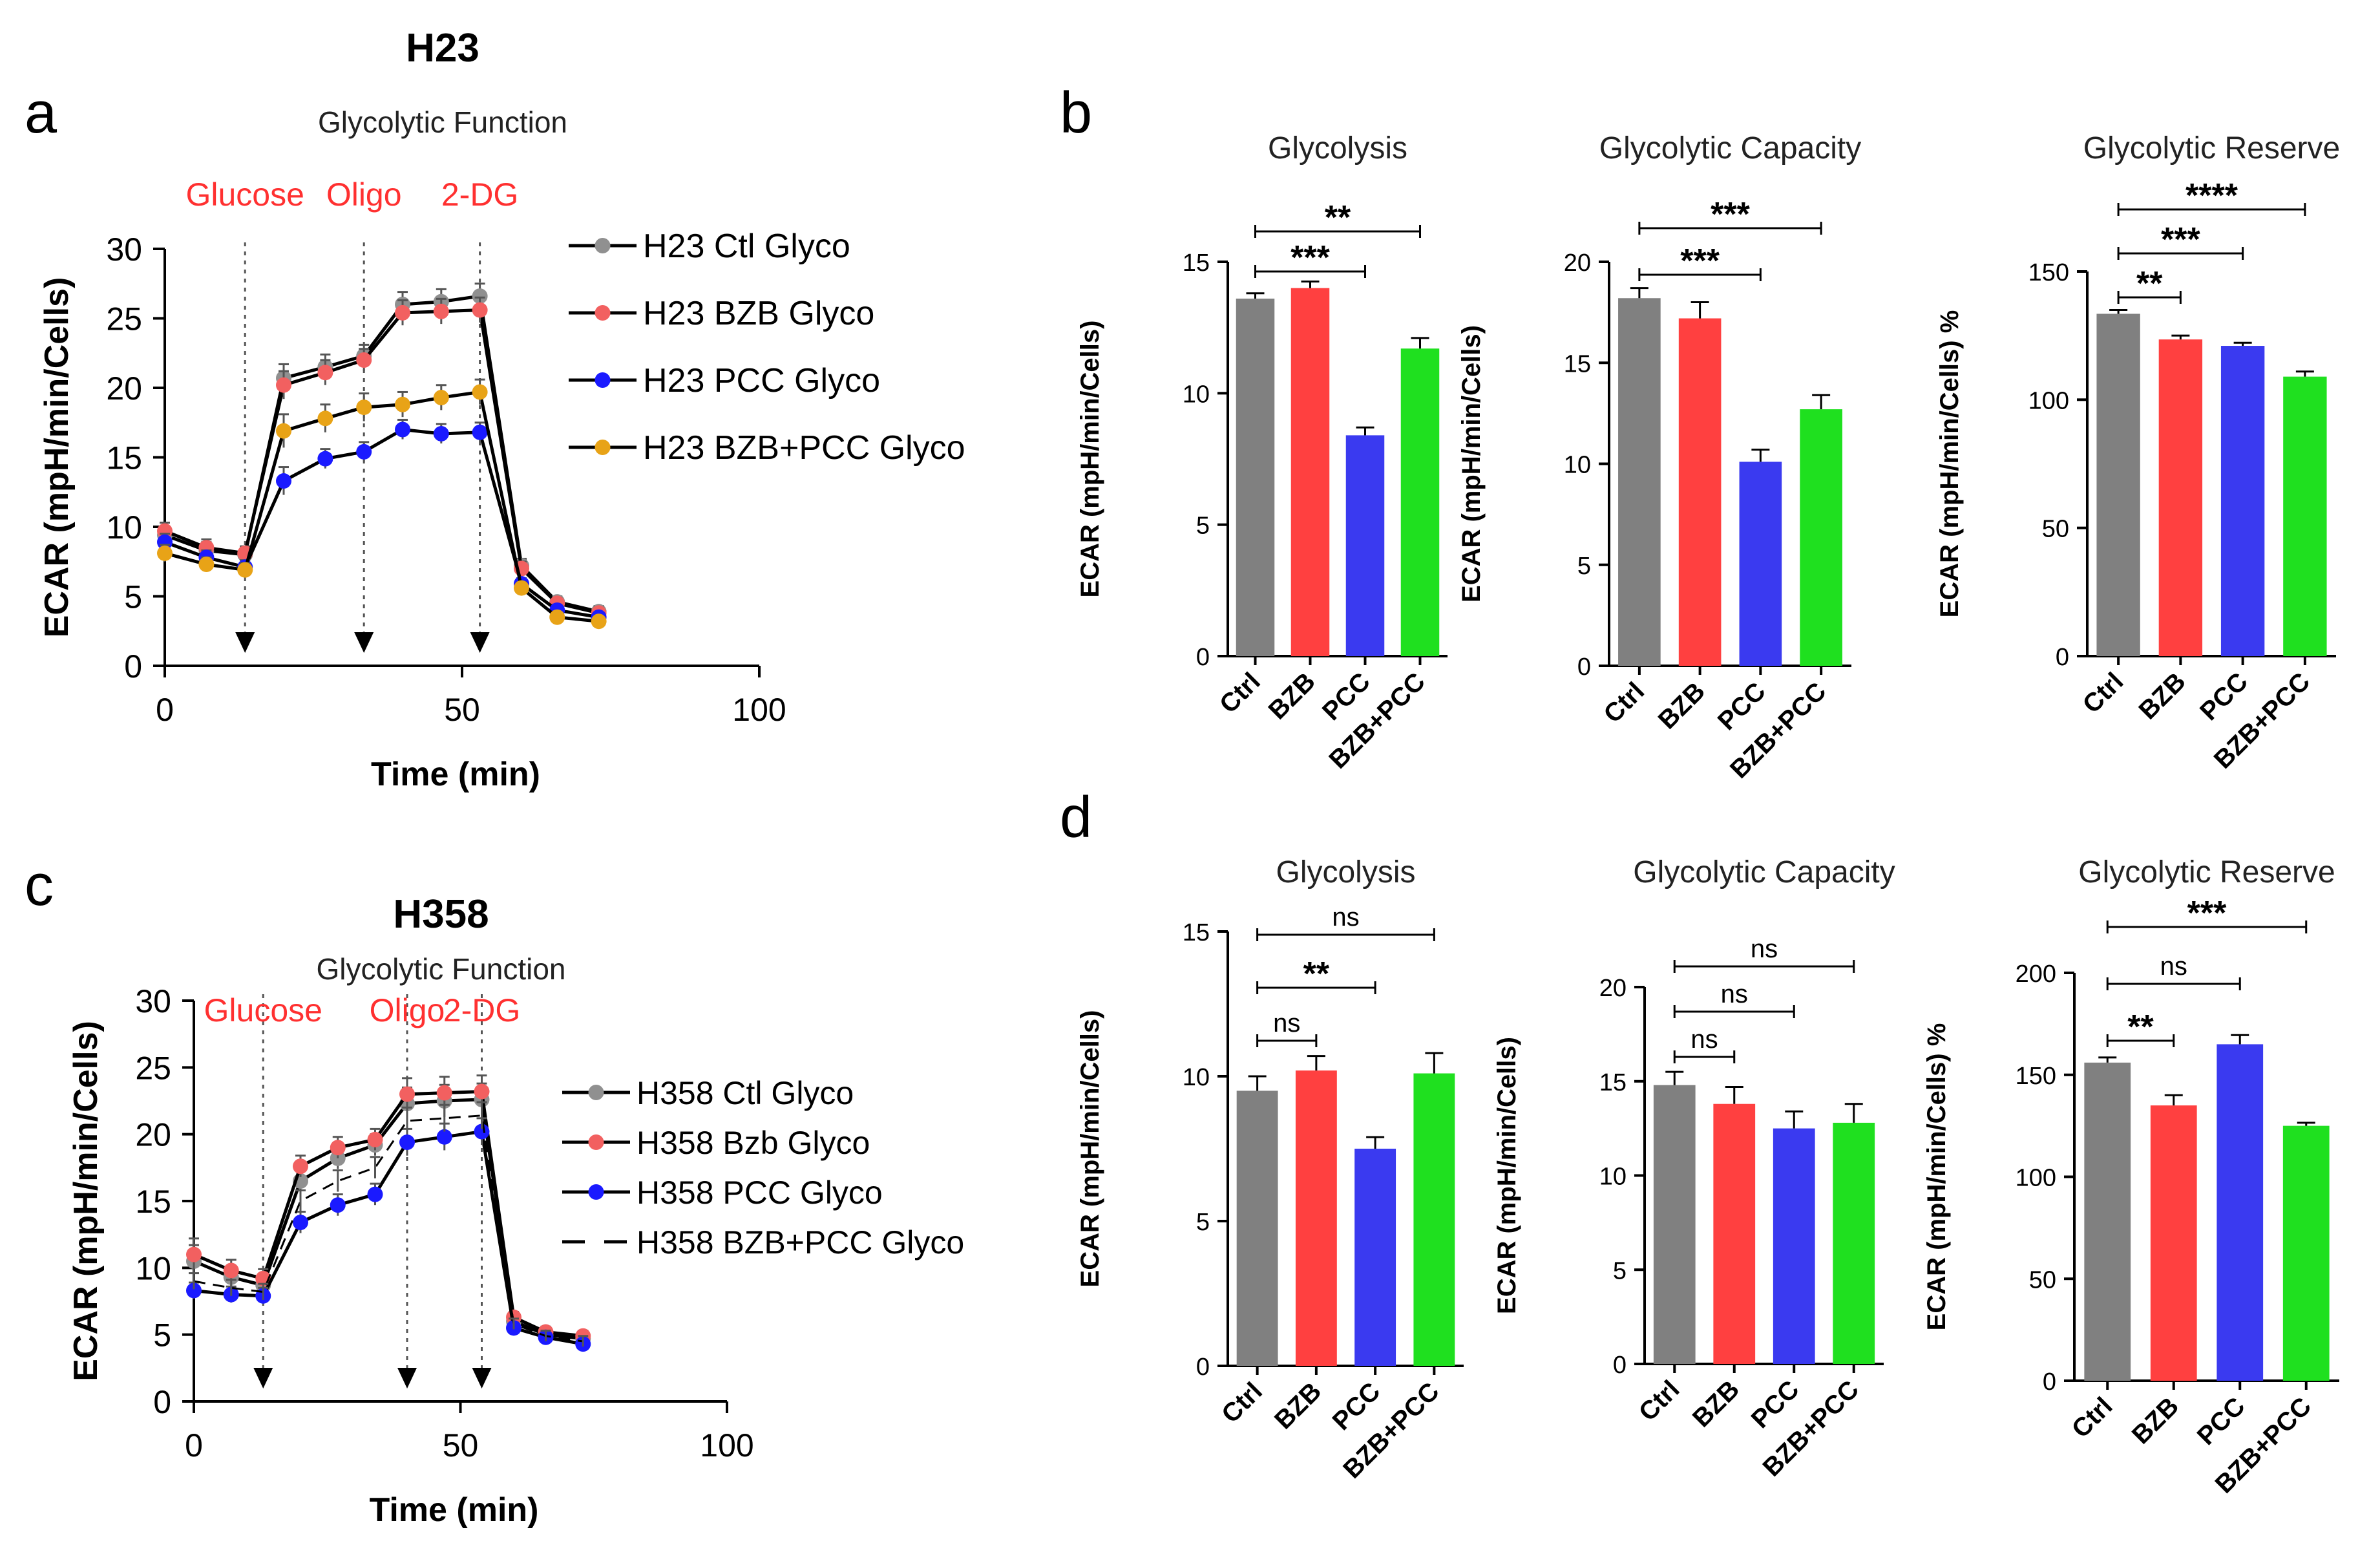 The width and height of the screenshot is (2380, 1543). What do you see at coordinates (407, 1010) in the screenshot?
I see `injection-label: Oligo` at bounding box center [407, 1010].